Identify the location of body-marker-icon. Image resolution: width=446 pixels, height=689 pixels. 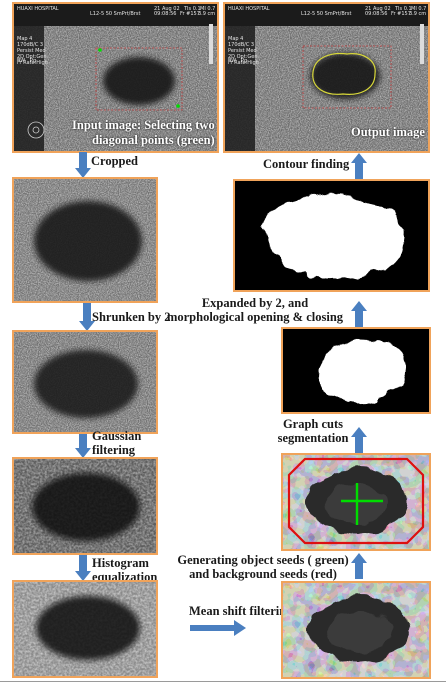
(36, 130).